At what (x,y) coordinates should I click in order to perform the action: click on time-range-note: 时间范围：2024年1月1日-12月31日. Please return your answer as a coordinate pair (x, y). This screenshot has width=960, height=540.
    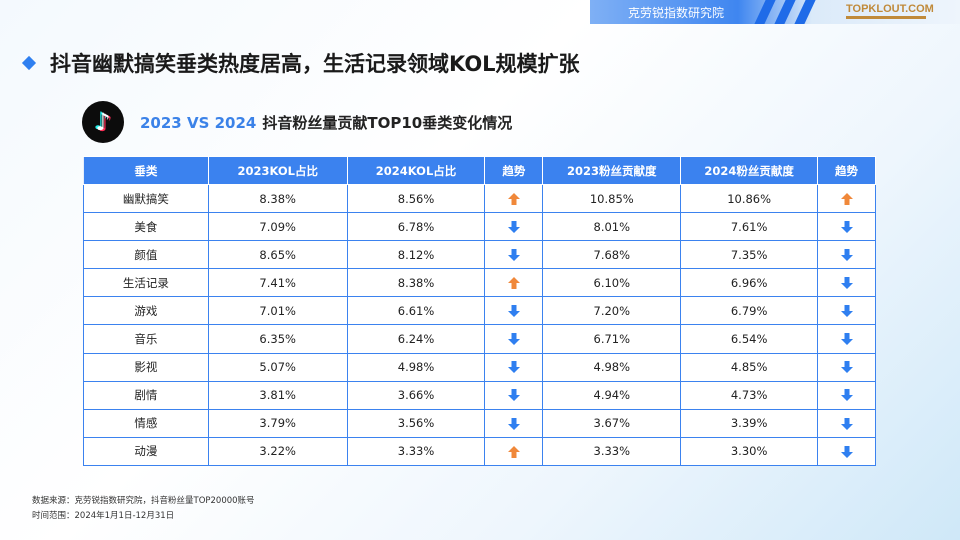
    Looking at the image, I should click on (103, 516).